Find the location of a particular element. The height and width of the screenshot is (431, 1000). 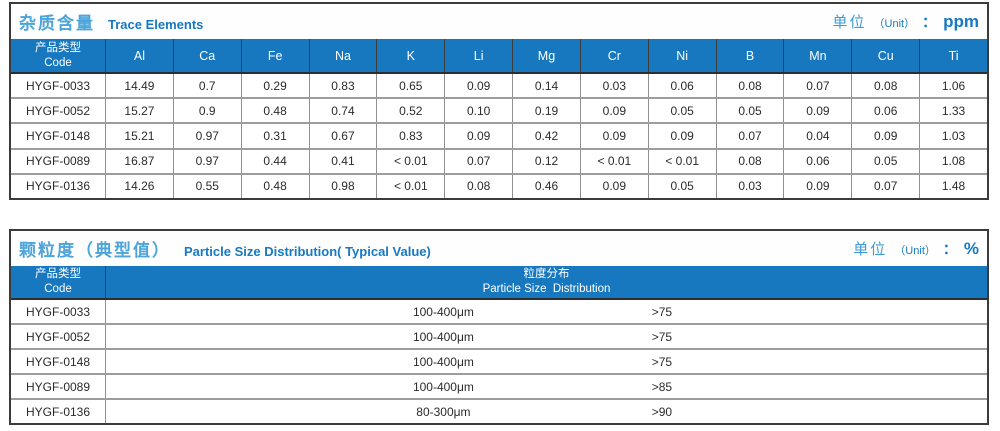

table-row: HYGF-0033 100-400μm >75 is located at coordinates (499, 311).